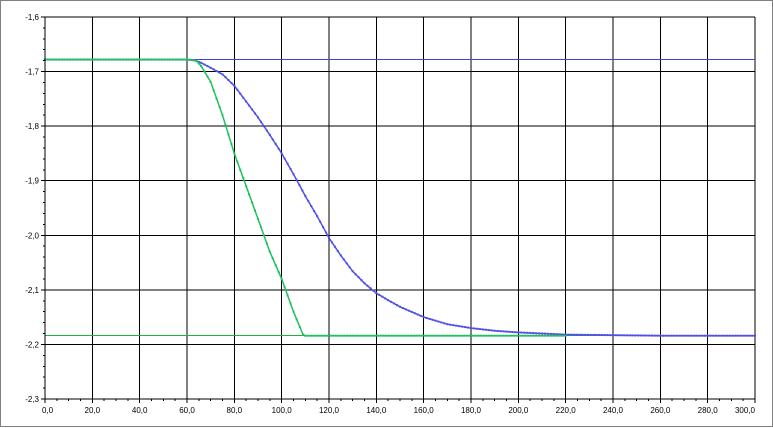 Image resolution: width=773 pixels, height=428 pixels. What do you see at coordinates (518, 410) in the screenshot?
I see `x-tick-label: 200,0` at bounding box center [518, 410].